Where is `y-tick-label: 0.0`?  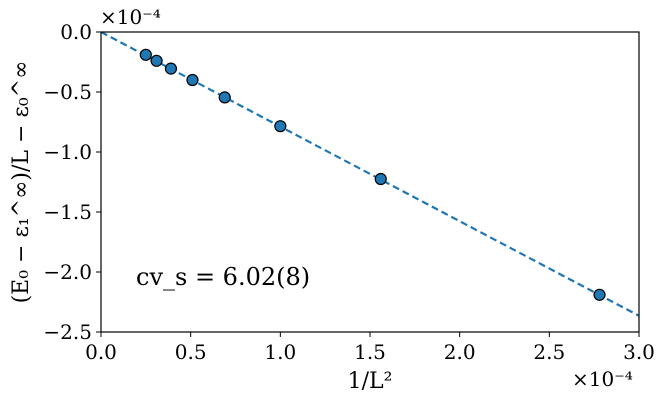 y-tick-label: 0.0 is located at coordinates (76, 32).